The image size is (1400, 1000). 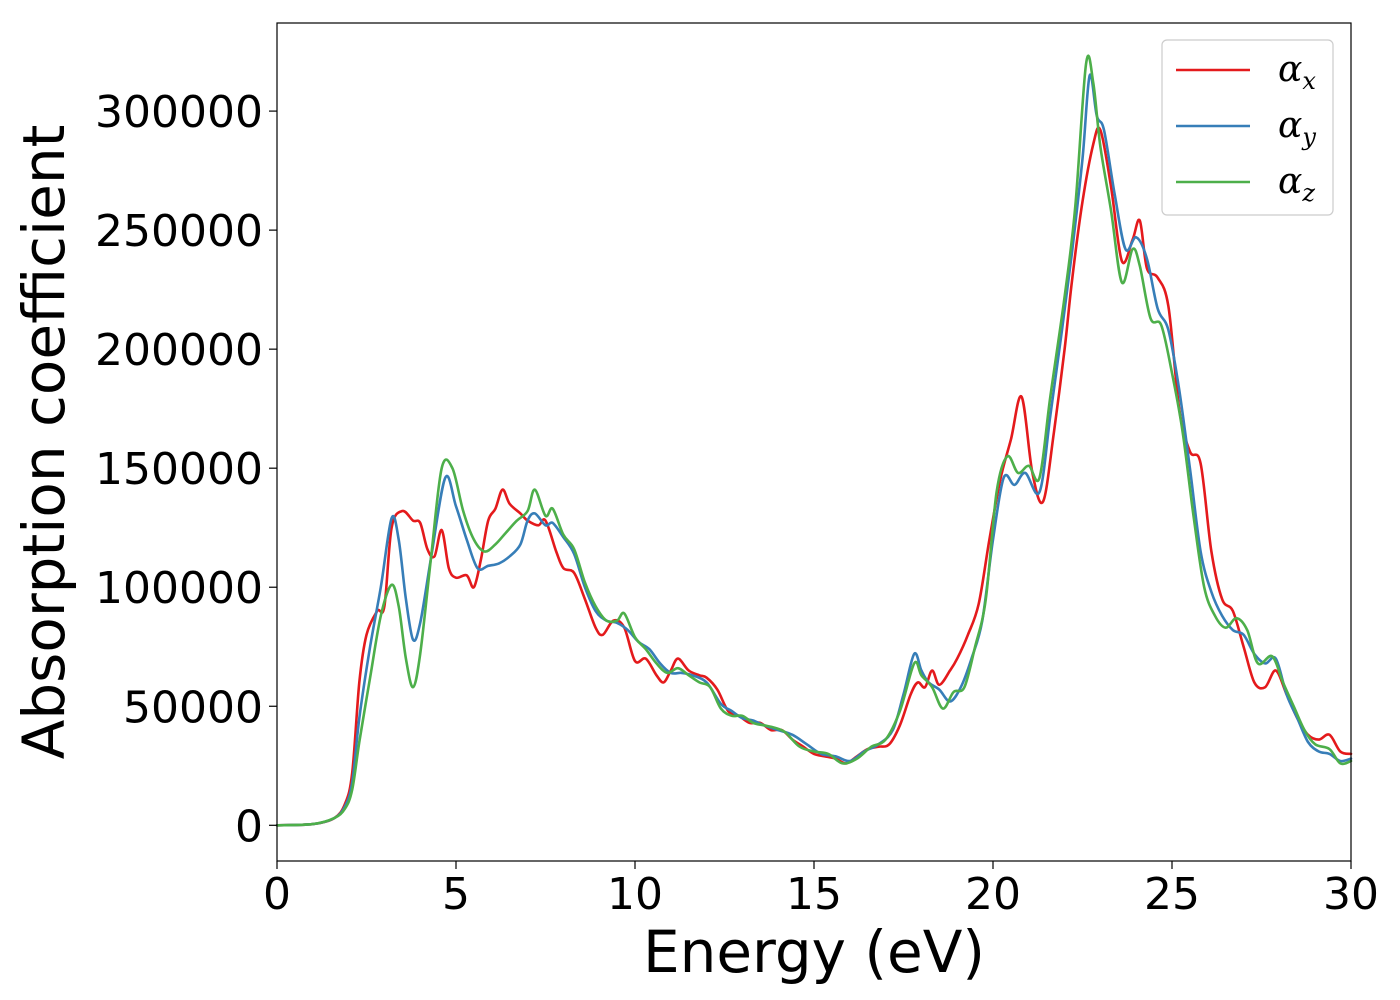 I want to click on x-tick-label: 15, so click(x=814, y=894).